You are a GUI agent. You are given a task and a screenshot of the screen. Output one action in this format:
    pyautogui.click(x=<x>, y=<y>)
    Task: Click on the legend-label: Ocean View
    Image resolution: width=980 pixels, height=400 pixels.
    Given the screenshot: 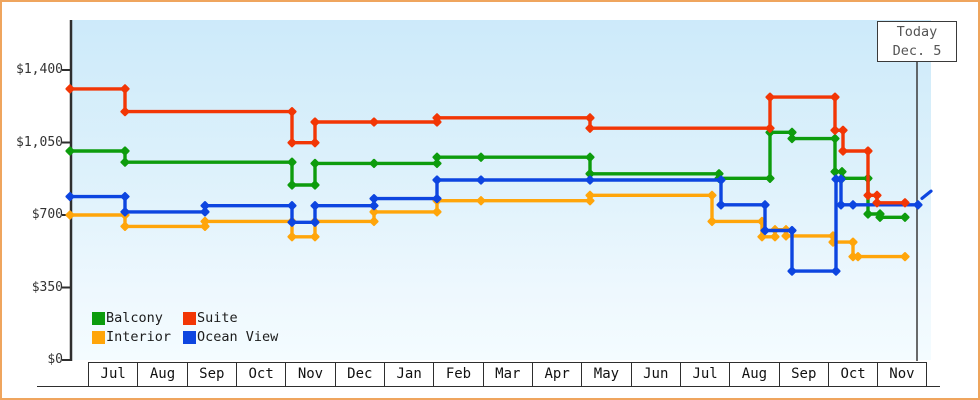 What is the action you would take?
    pyautogui.click(x=238, y=337)
    